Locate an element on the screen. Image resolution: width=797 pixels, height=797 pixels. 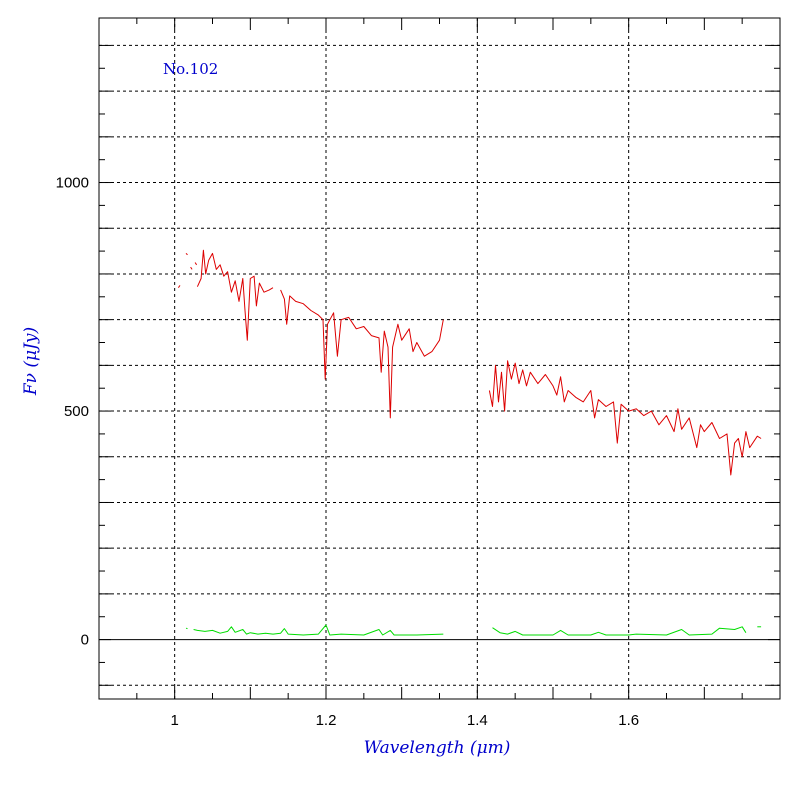
x-tick-label: 1.6 is located at coordinates (628, 720).